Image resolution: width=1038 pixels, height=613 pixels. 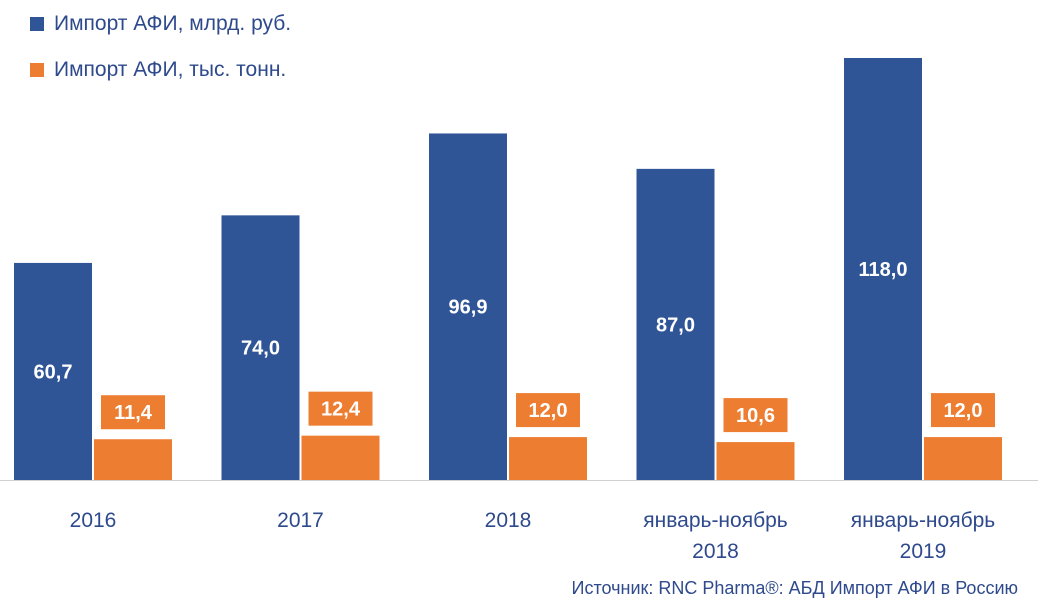 What do you see at coordinates (37, 70) in the screenshot?
I see `legend-swatch-tons` at bounding box center [37, 70].